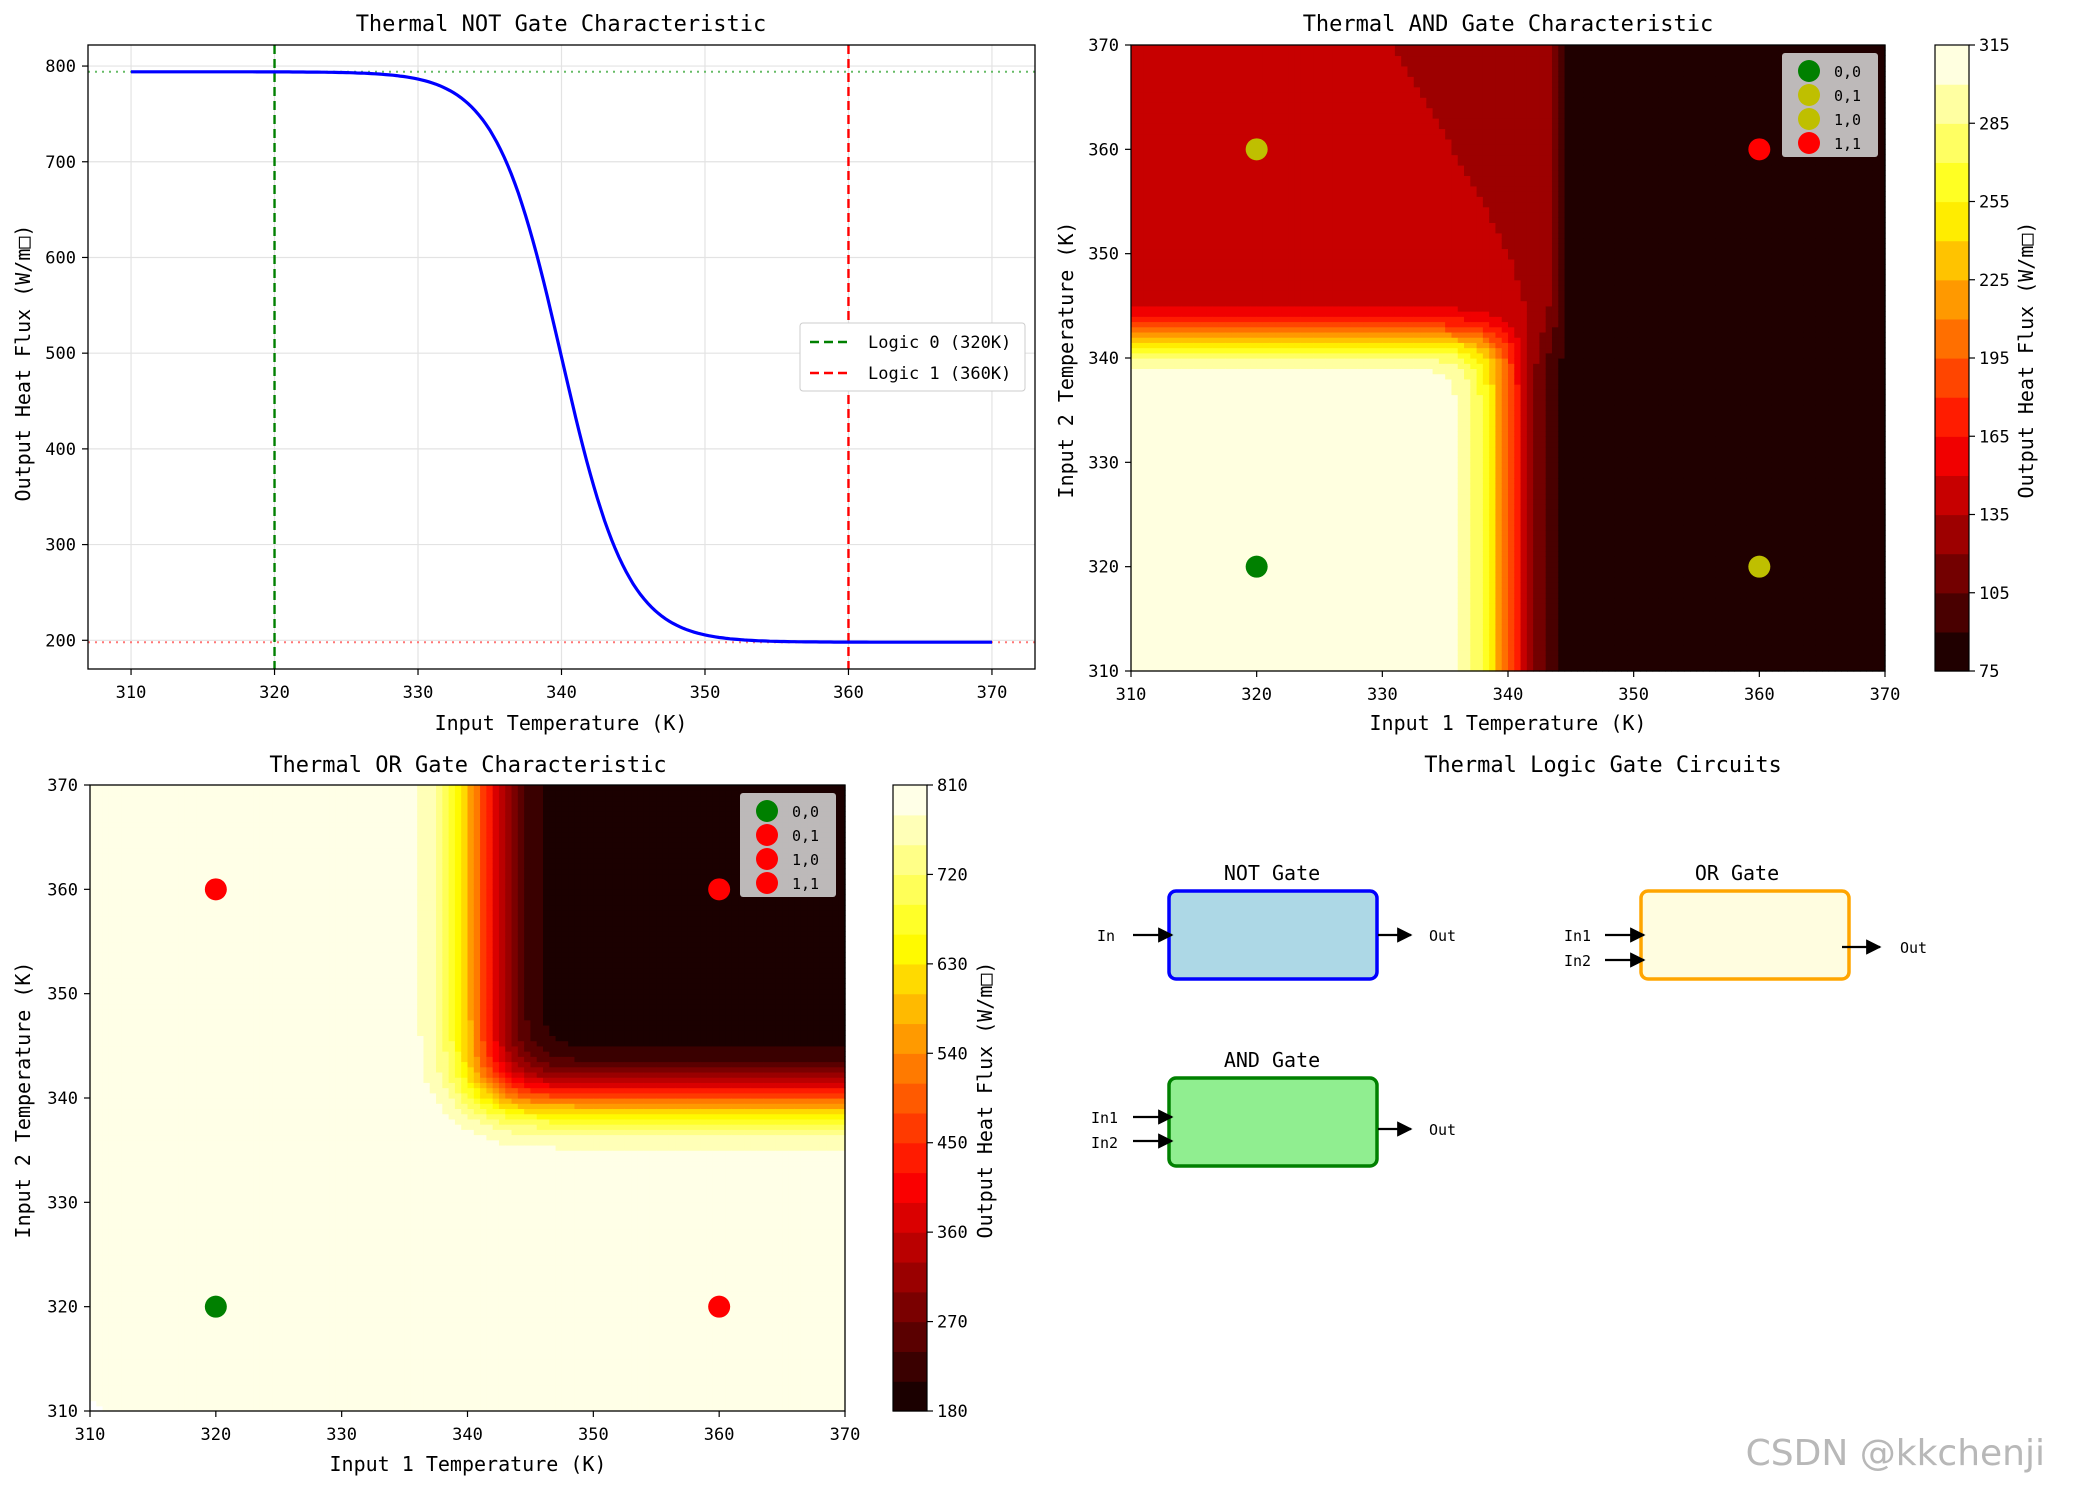  Describe the element at coordinates (60, 258) in the screenshot. I see `y-tick-label: 600` at that location.